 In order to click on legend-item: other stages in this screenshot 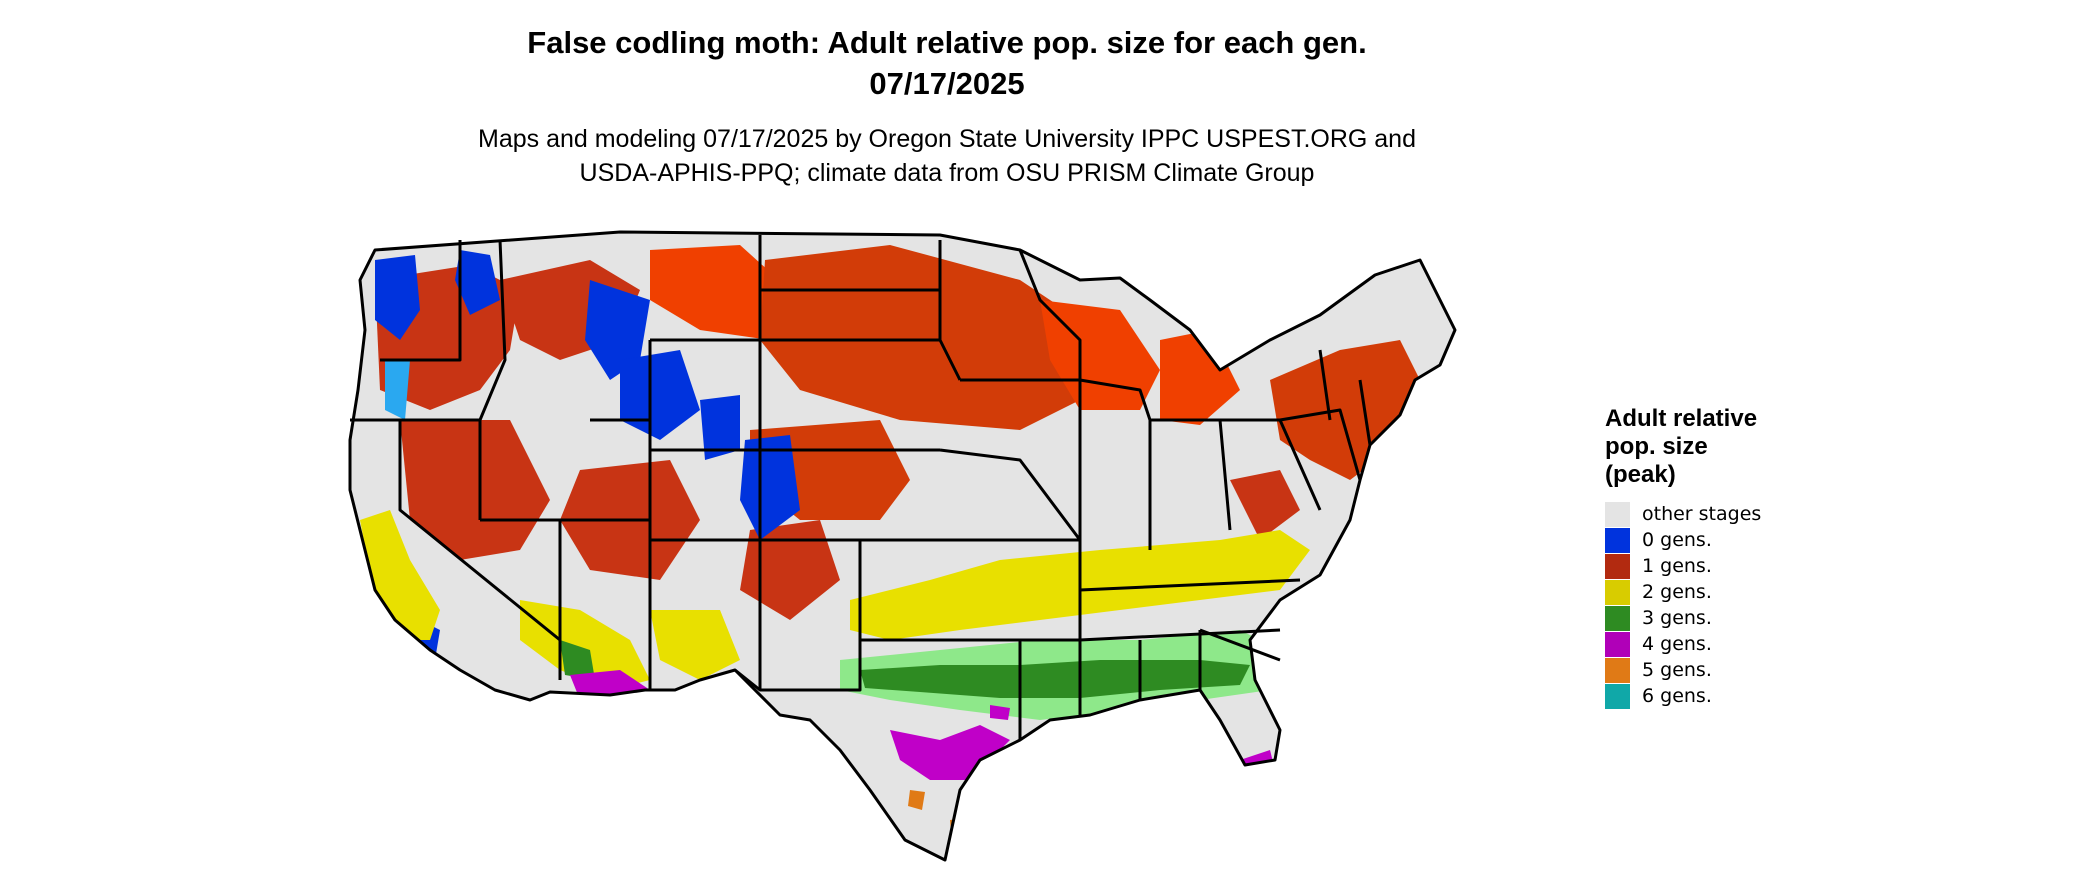, I will do `click(1735, 514)`.